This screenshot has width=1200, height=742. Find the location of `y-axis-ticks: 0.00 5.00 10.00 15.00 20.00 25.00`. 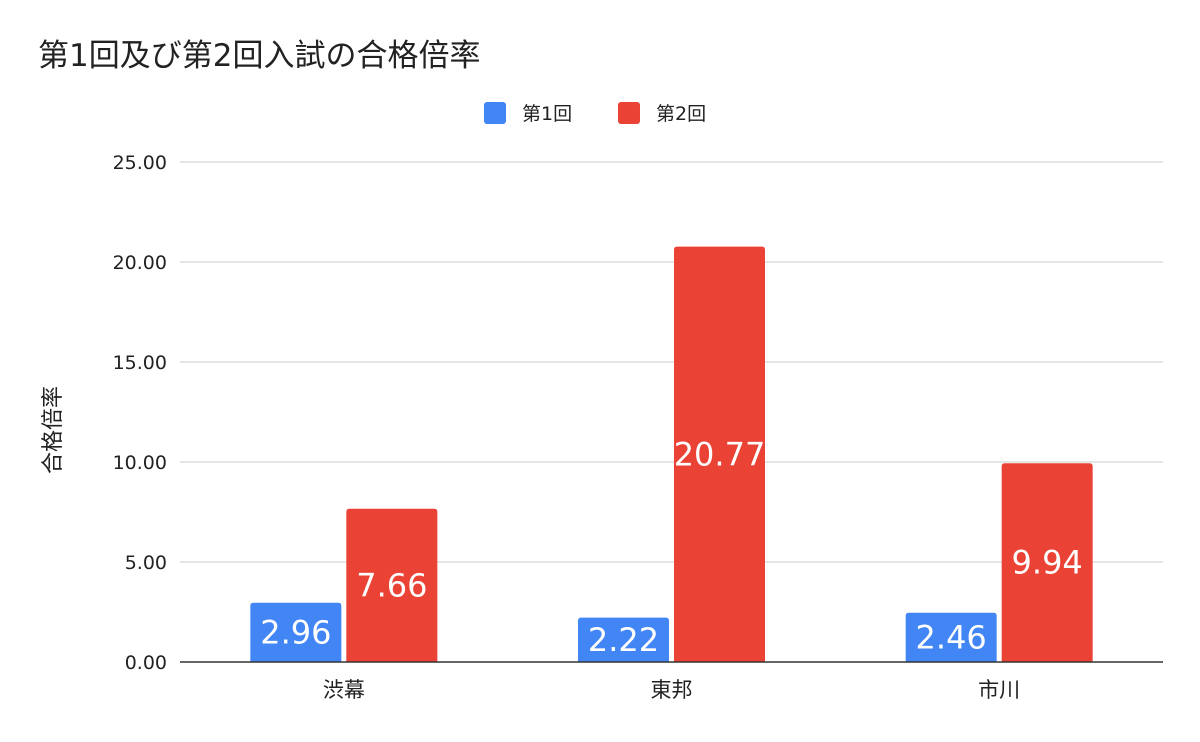

y-axis-ticks: 0.00 5.00 10.00 15.00 20.00 25.00 is located at coordinates (140, 413).